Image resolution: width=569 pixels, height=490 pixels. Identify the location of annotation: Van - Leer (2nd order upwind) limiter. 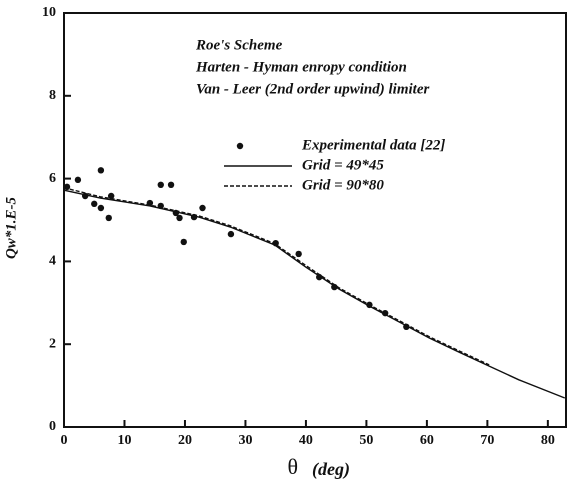
(313, 89).